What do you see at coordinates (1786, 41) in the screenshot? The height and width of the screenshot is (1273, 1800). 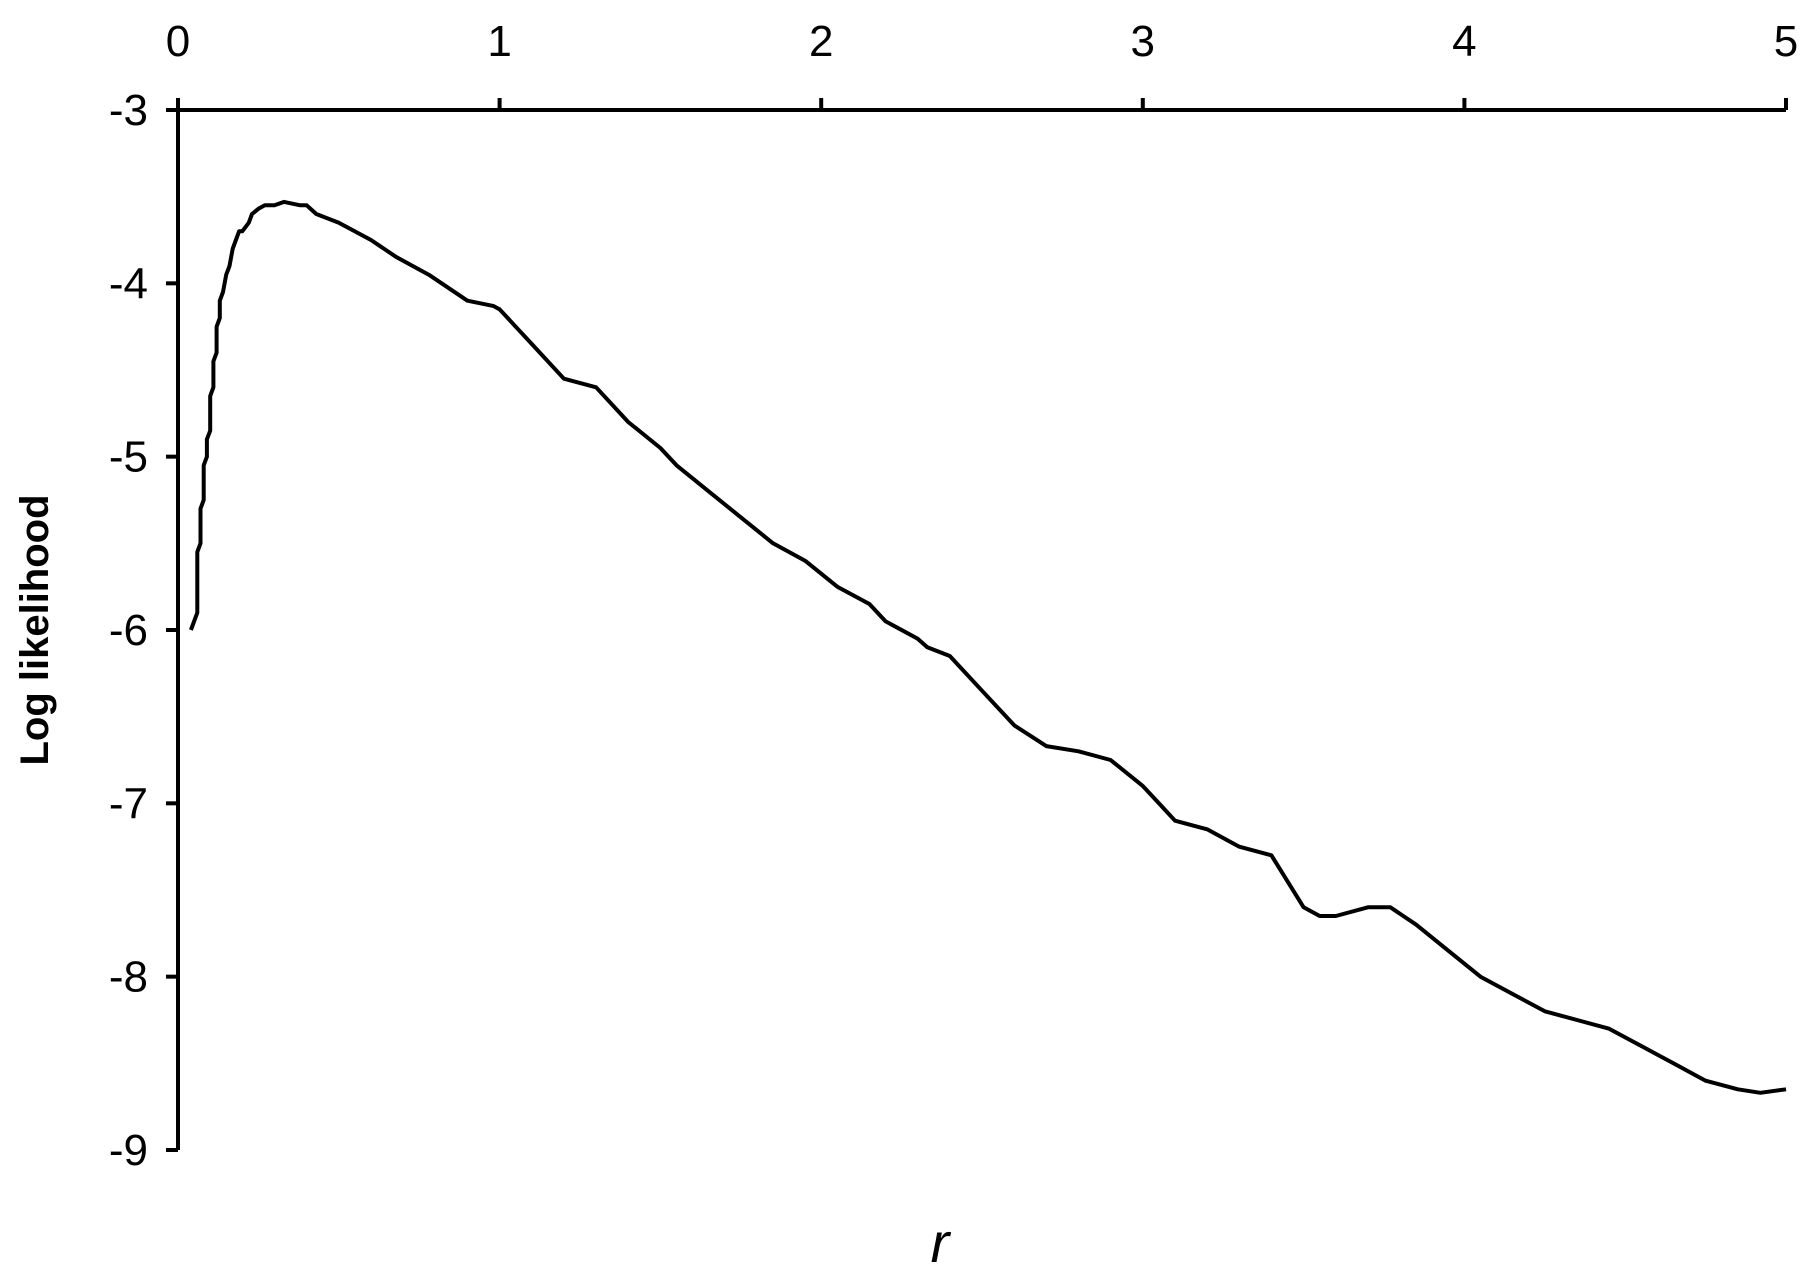 I see `x-tick-label: 5` at bounding box center [1786, 41].